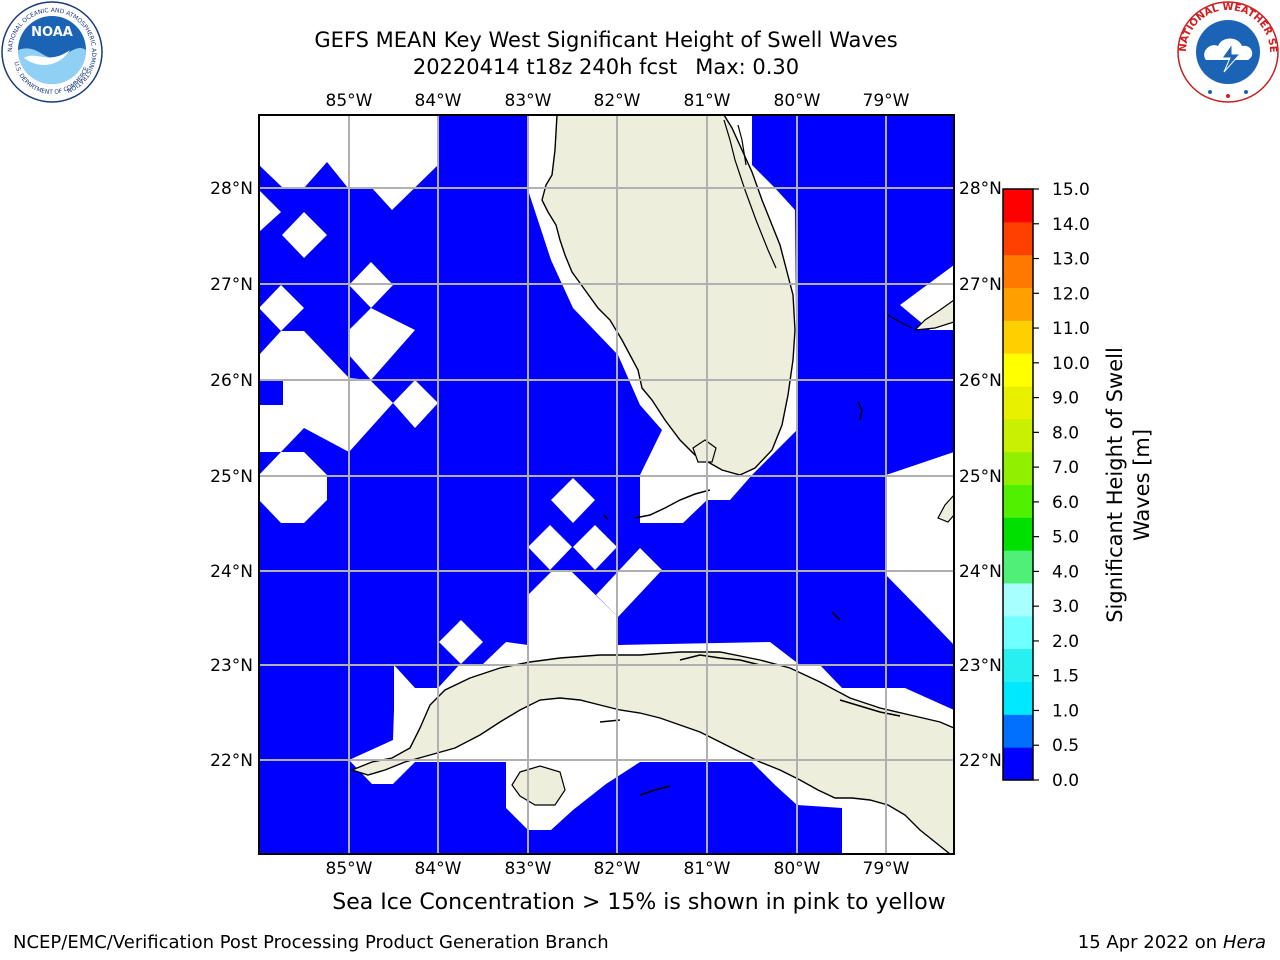 This screenshot has width=1280, height=960. What do you see at coordinates (1071, 294) in the screenshot?
I see `colorbar-tick-label: 12.0` at bounding box center [1071, 294].